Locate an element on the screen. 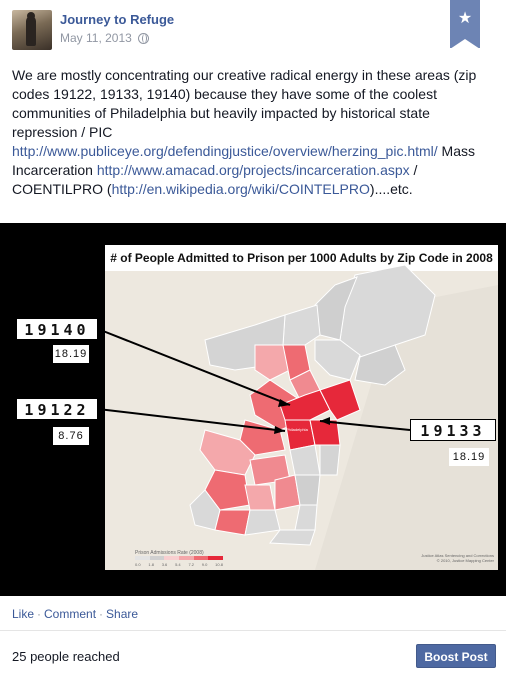  zip-callout-19122: 19122 is located at coordinates (57, 409).